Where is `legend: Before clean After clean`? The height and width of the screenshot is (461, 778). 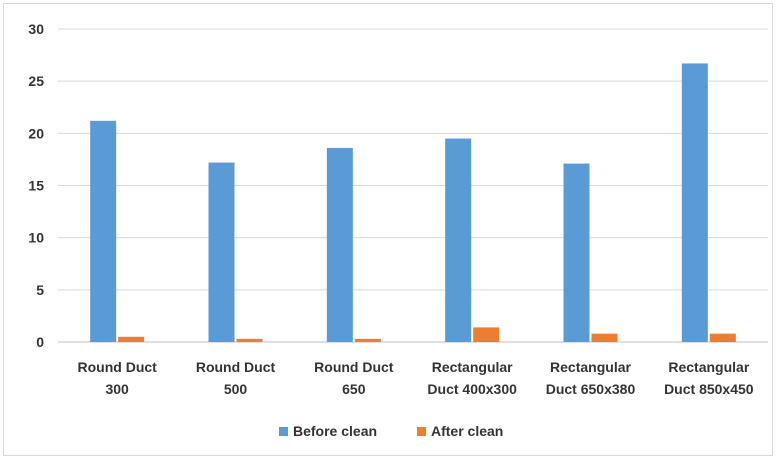
legend: Before clean After clean is located at coordinates (391, 431).